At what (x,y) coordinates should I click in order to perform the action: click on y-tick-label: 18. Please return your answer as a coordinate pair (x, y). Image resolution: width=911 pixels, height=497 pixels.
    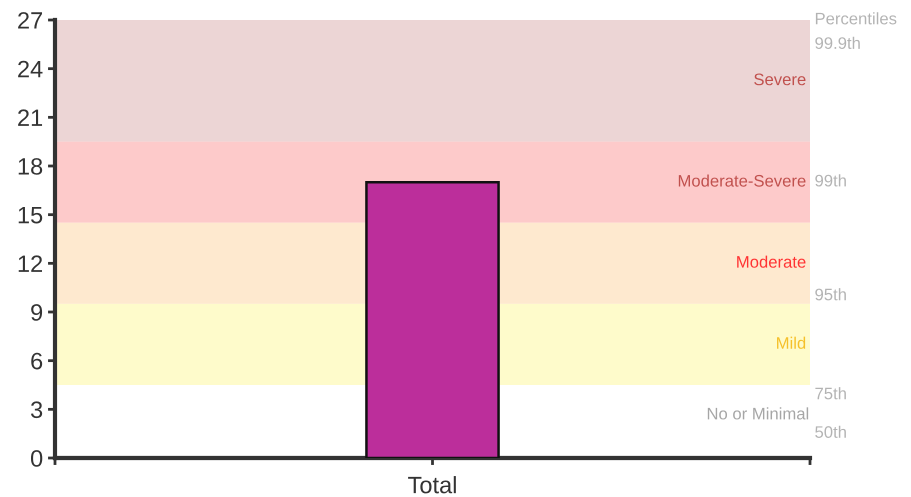
    Looking at the image, I should click on (30, 166).